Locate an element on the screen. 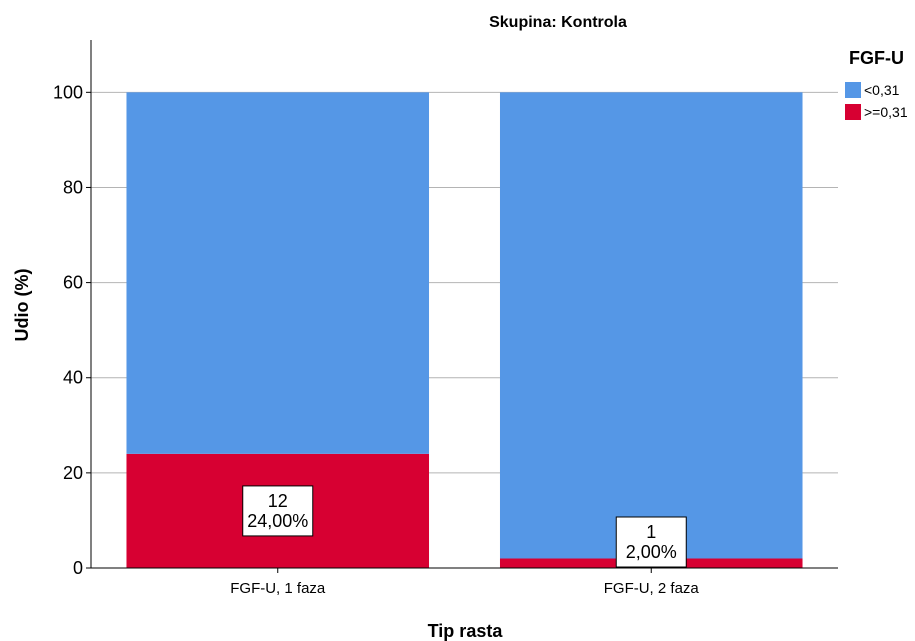 The height and width of the screenshot is (641, 915). y-tick-label: 20 is located at coordinates (73, 473).